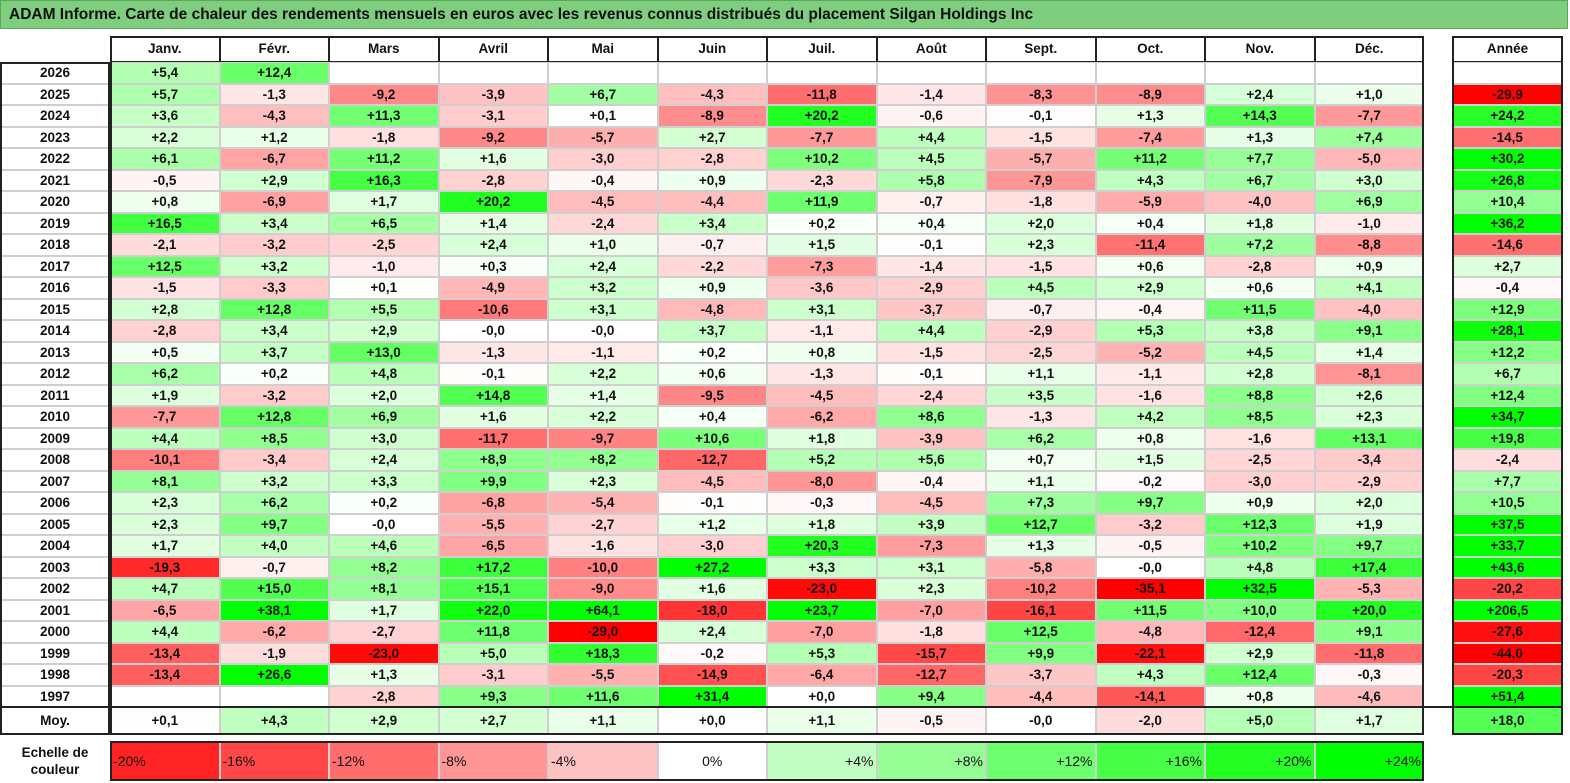  What do you see at coordinates (1260, 675) in the screenshot?
I see `heat-cell: +12,4` at bounding box center [1260, 675].